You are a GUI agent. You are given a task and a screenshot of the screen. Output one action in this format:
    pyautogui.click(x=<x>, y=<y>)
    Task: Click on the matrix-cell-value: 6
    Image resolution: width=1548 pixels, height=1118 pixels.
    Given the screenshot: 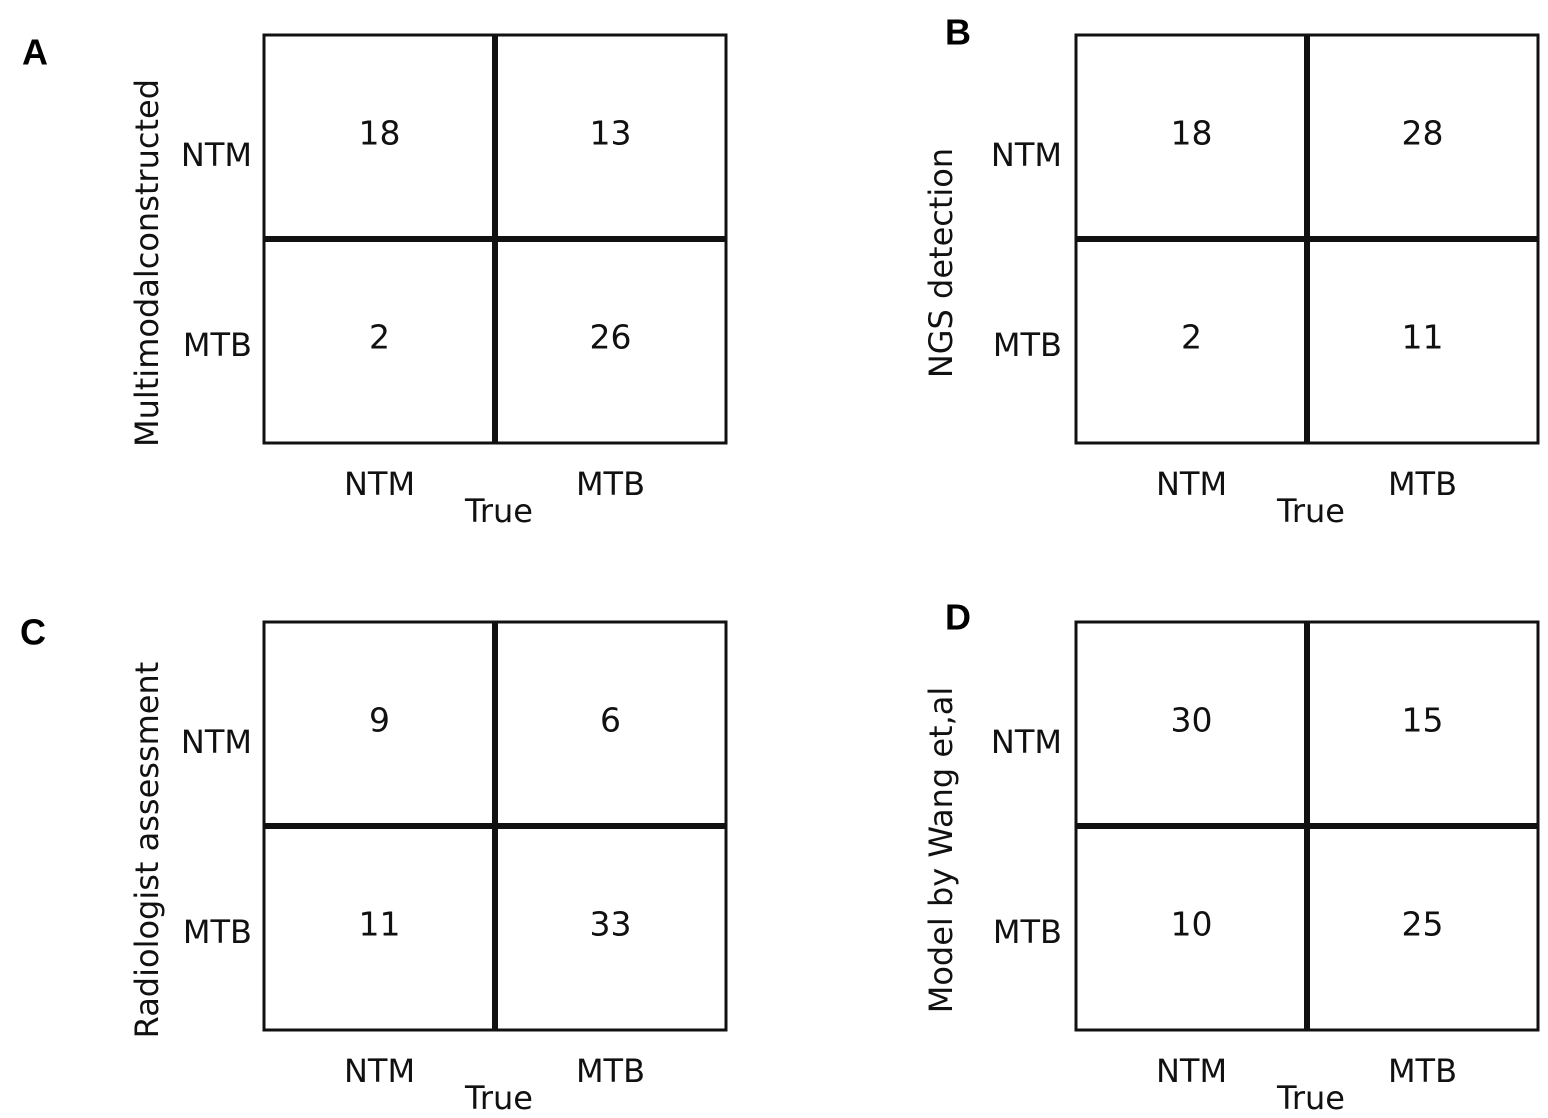 What is the action you would take?
    pyautogui.click(x=610, y=720)
    